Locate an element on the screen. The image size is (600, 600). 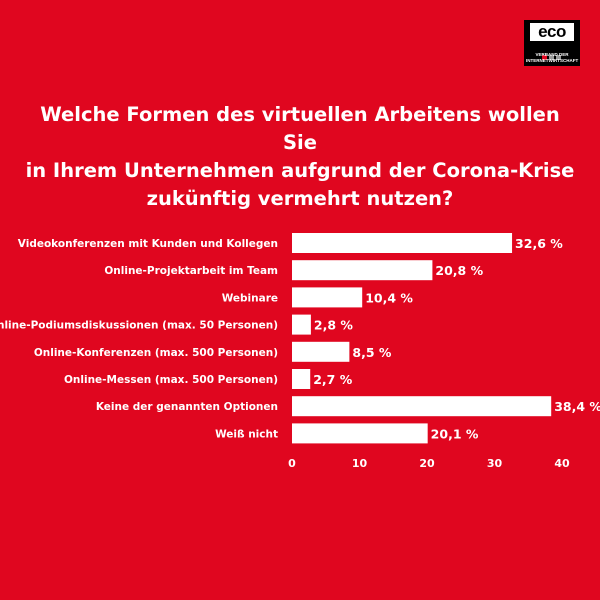
x-tick-label: 10 is located at coordinates (360, 463).